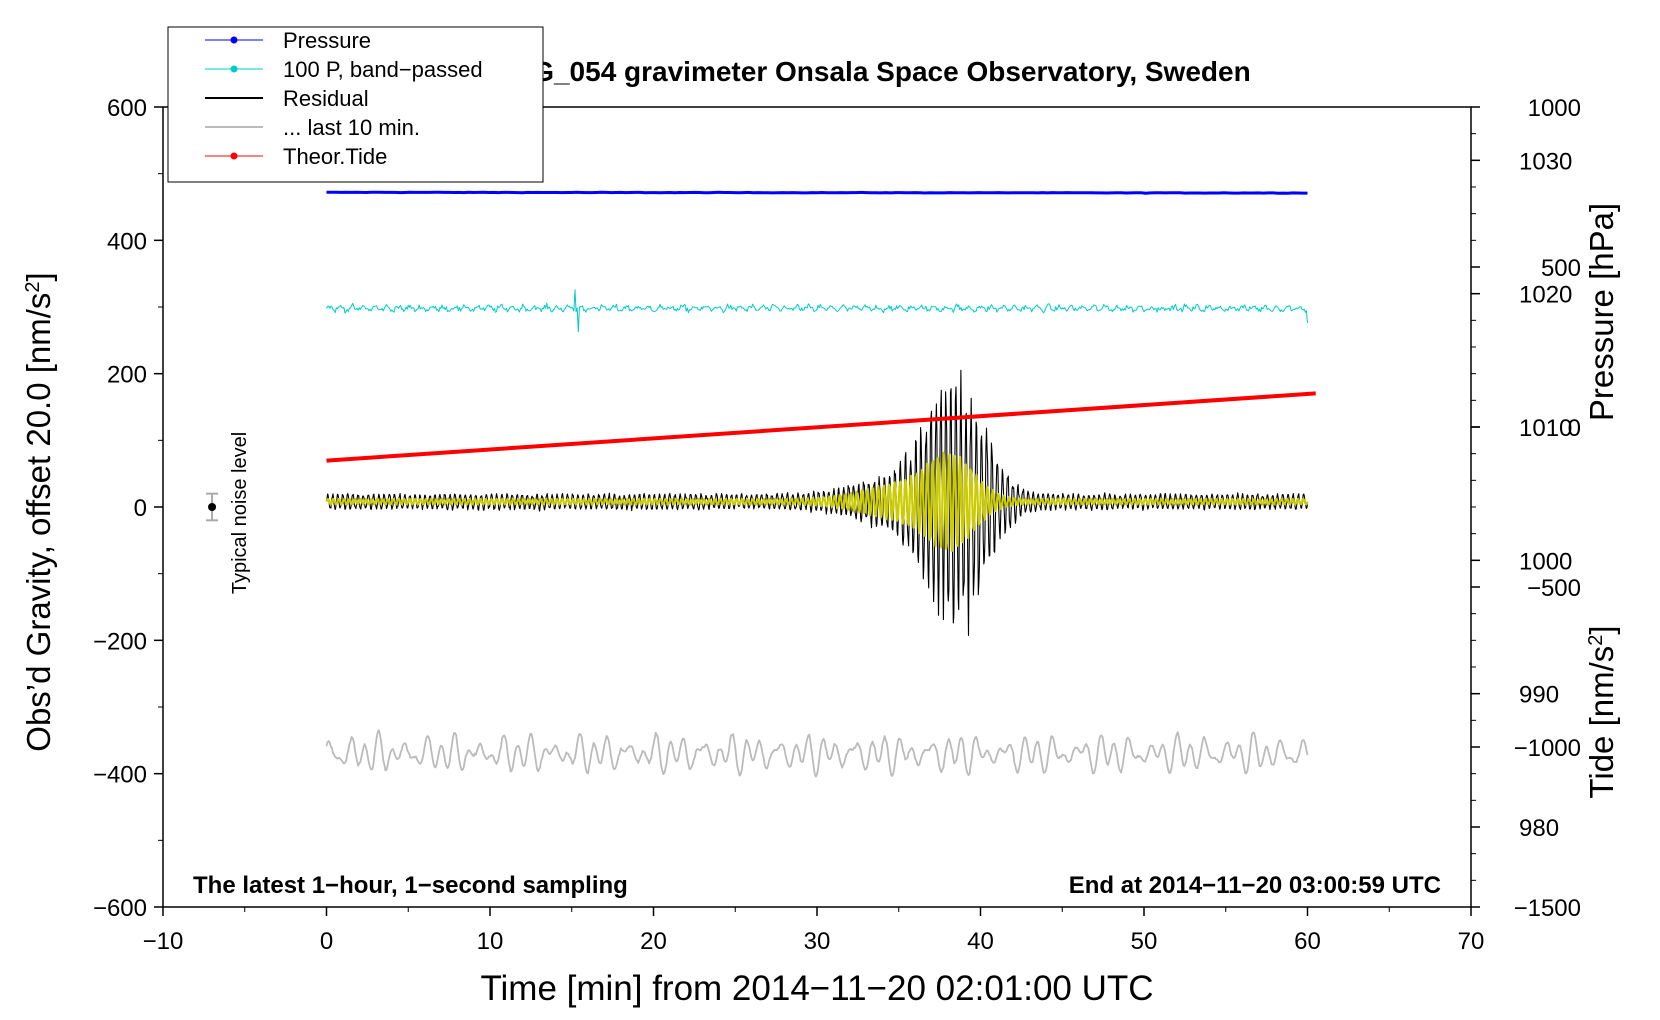 This screenshot has width=1660, height=1020. I want to click on y-axis-label-left-end: ], so click(38, 276).